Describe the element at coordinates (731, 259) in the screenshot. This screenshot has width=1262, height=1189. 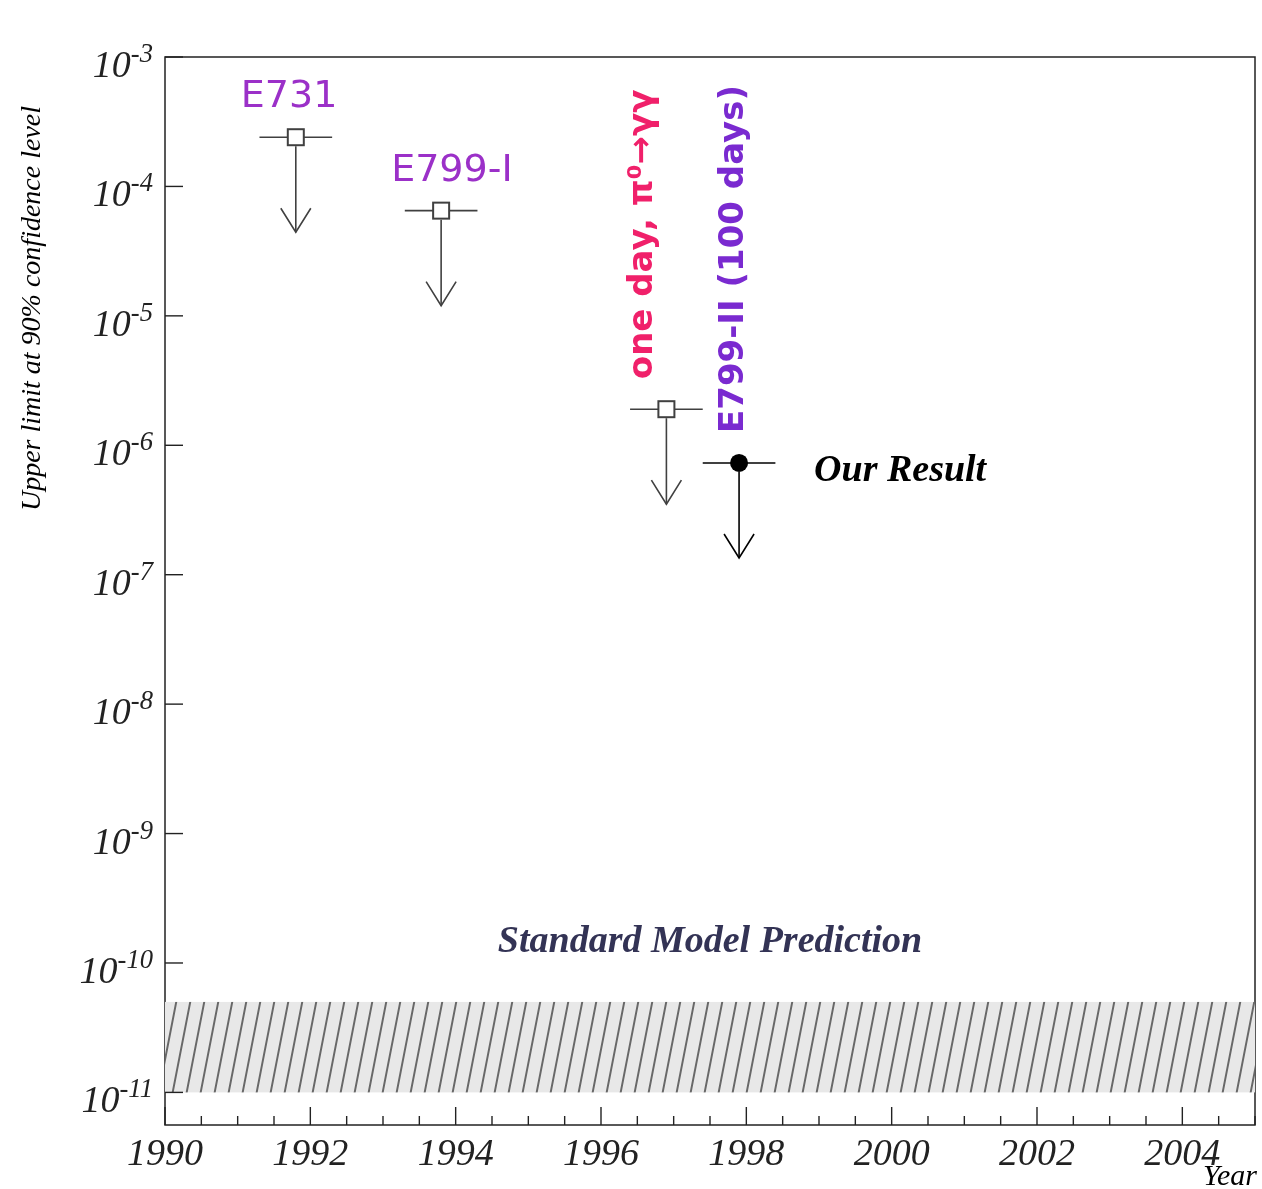
I see `annotation: E799-II (100 days)` at that location.